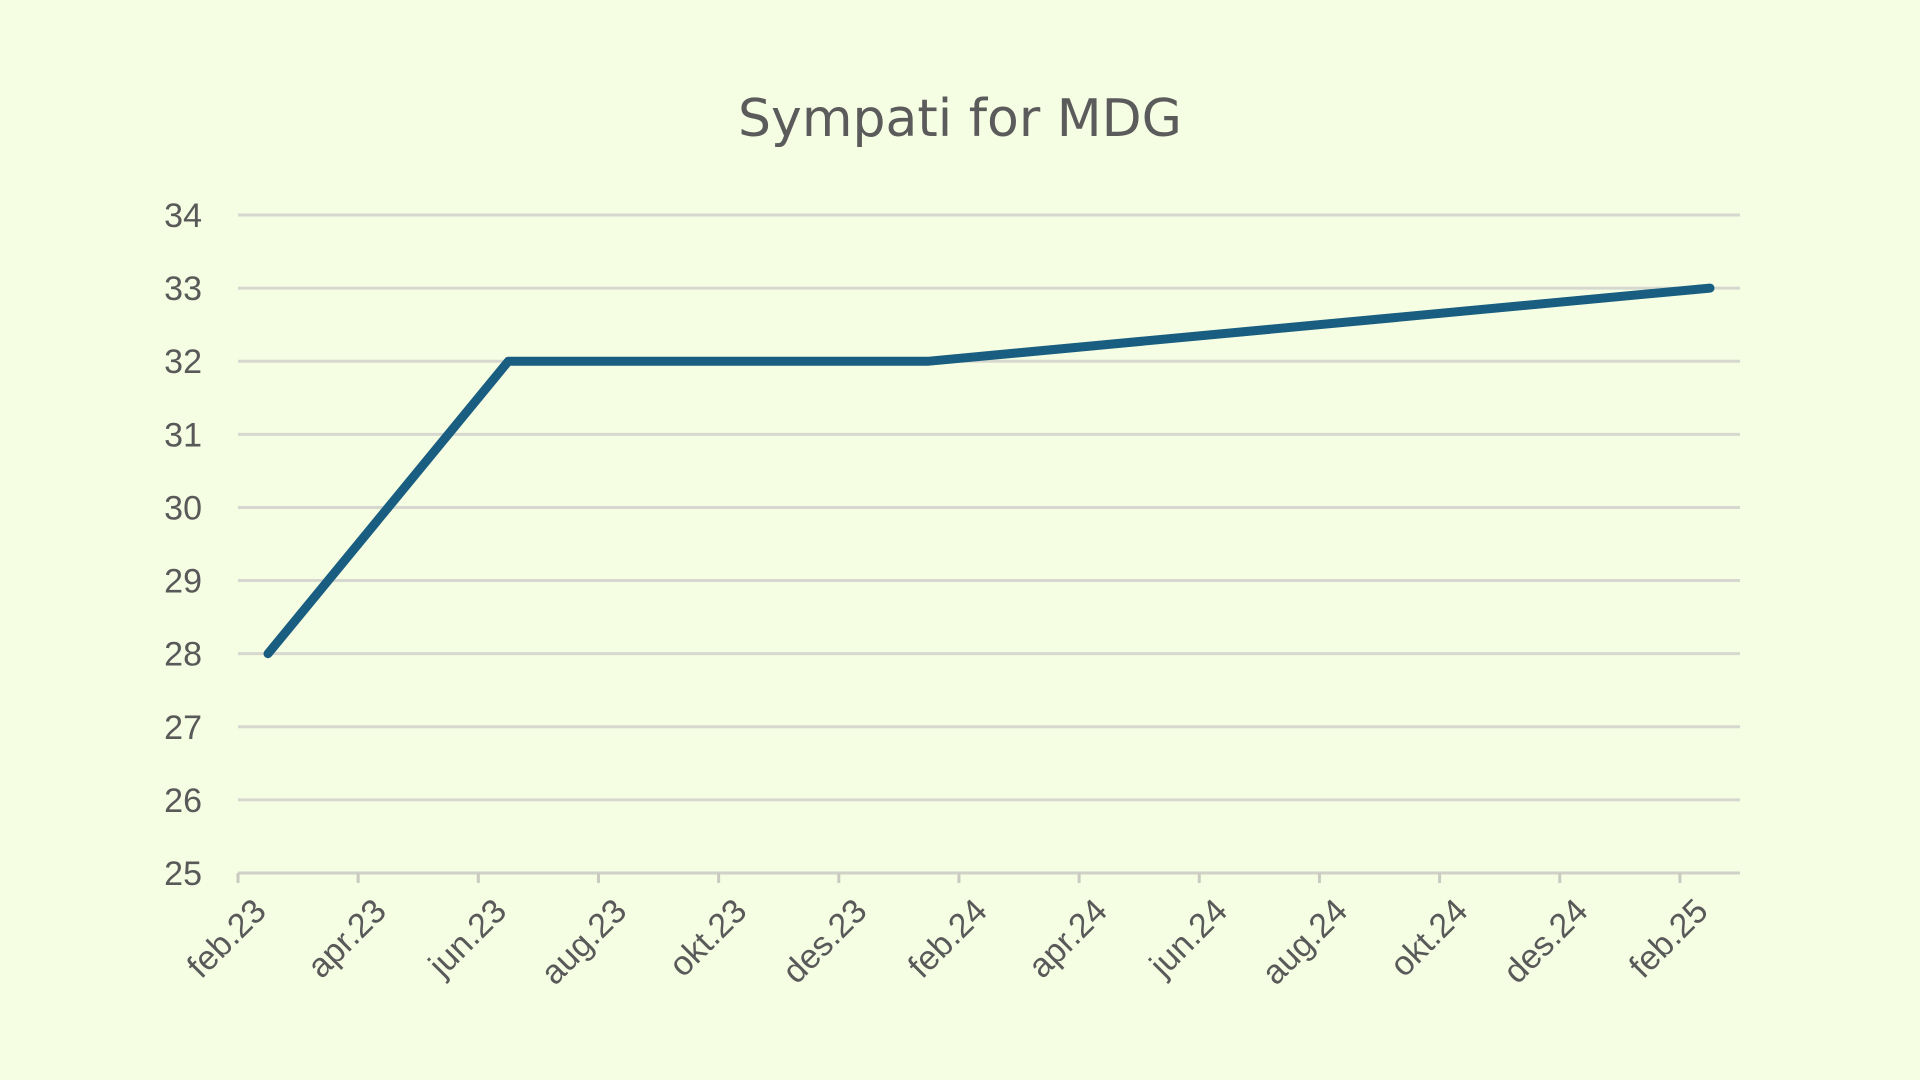  I want to click on y-tick-label: 31, so click(183, 435).